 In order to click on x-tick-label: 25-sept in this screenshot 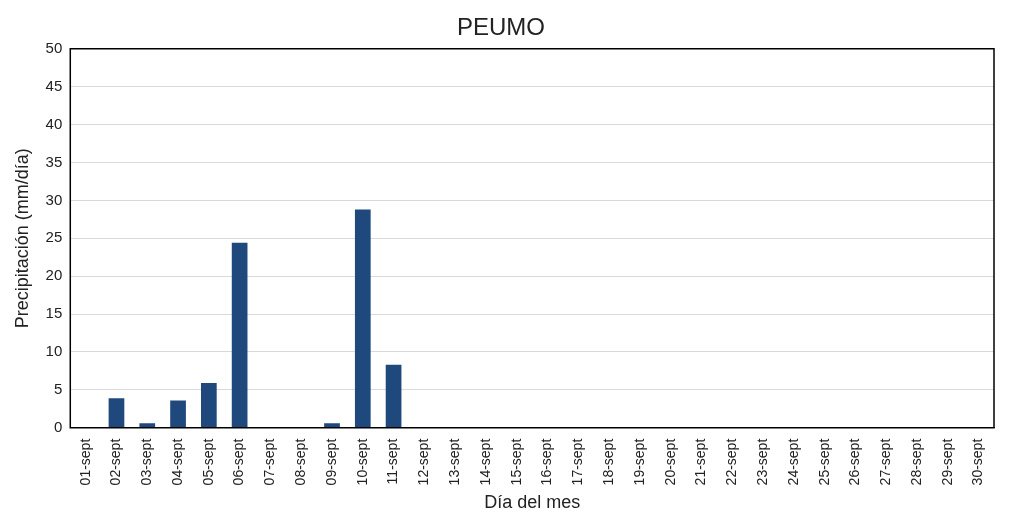, I will do `click(823, 462)`.